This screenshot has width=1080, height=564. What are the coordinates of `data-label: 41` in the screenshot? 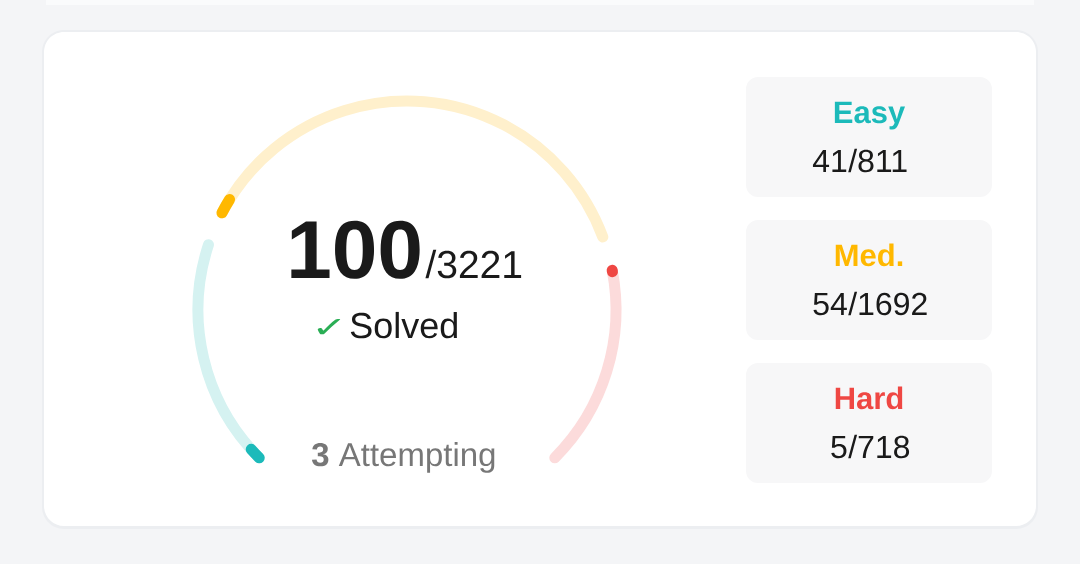 It's located at (829, 160).